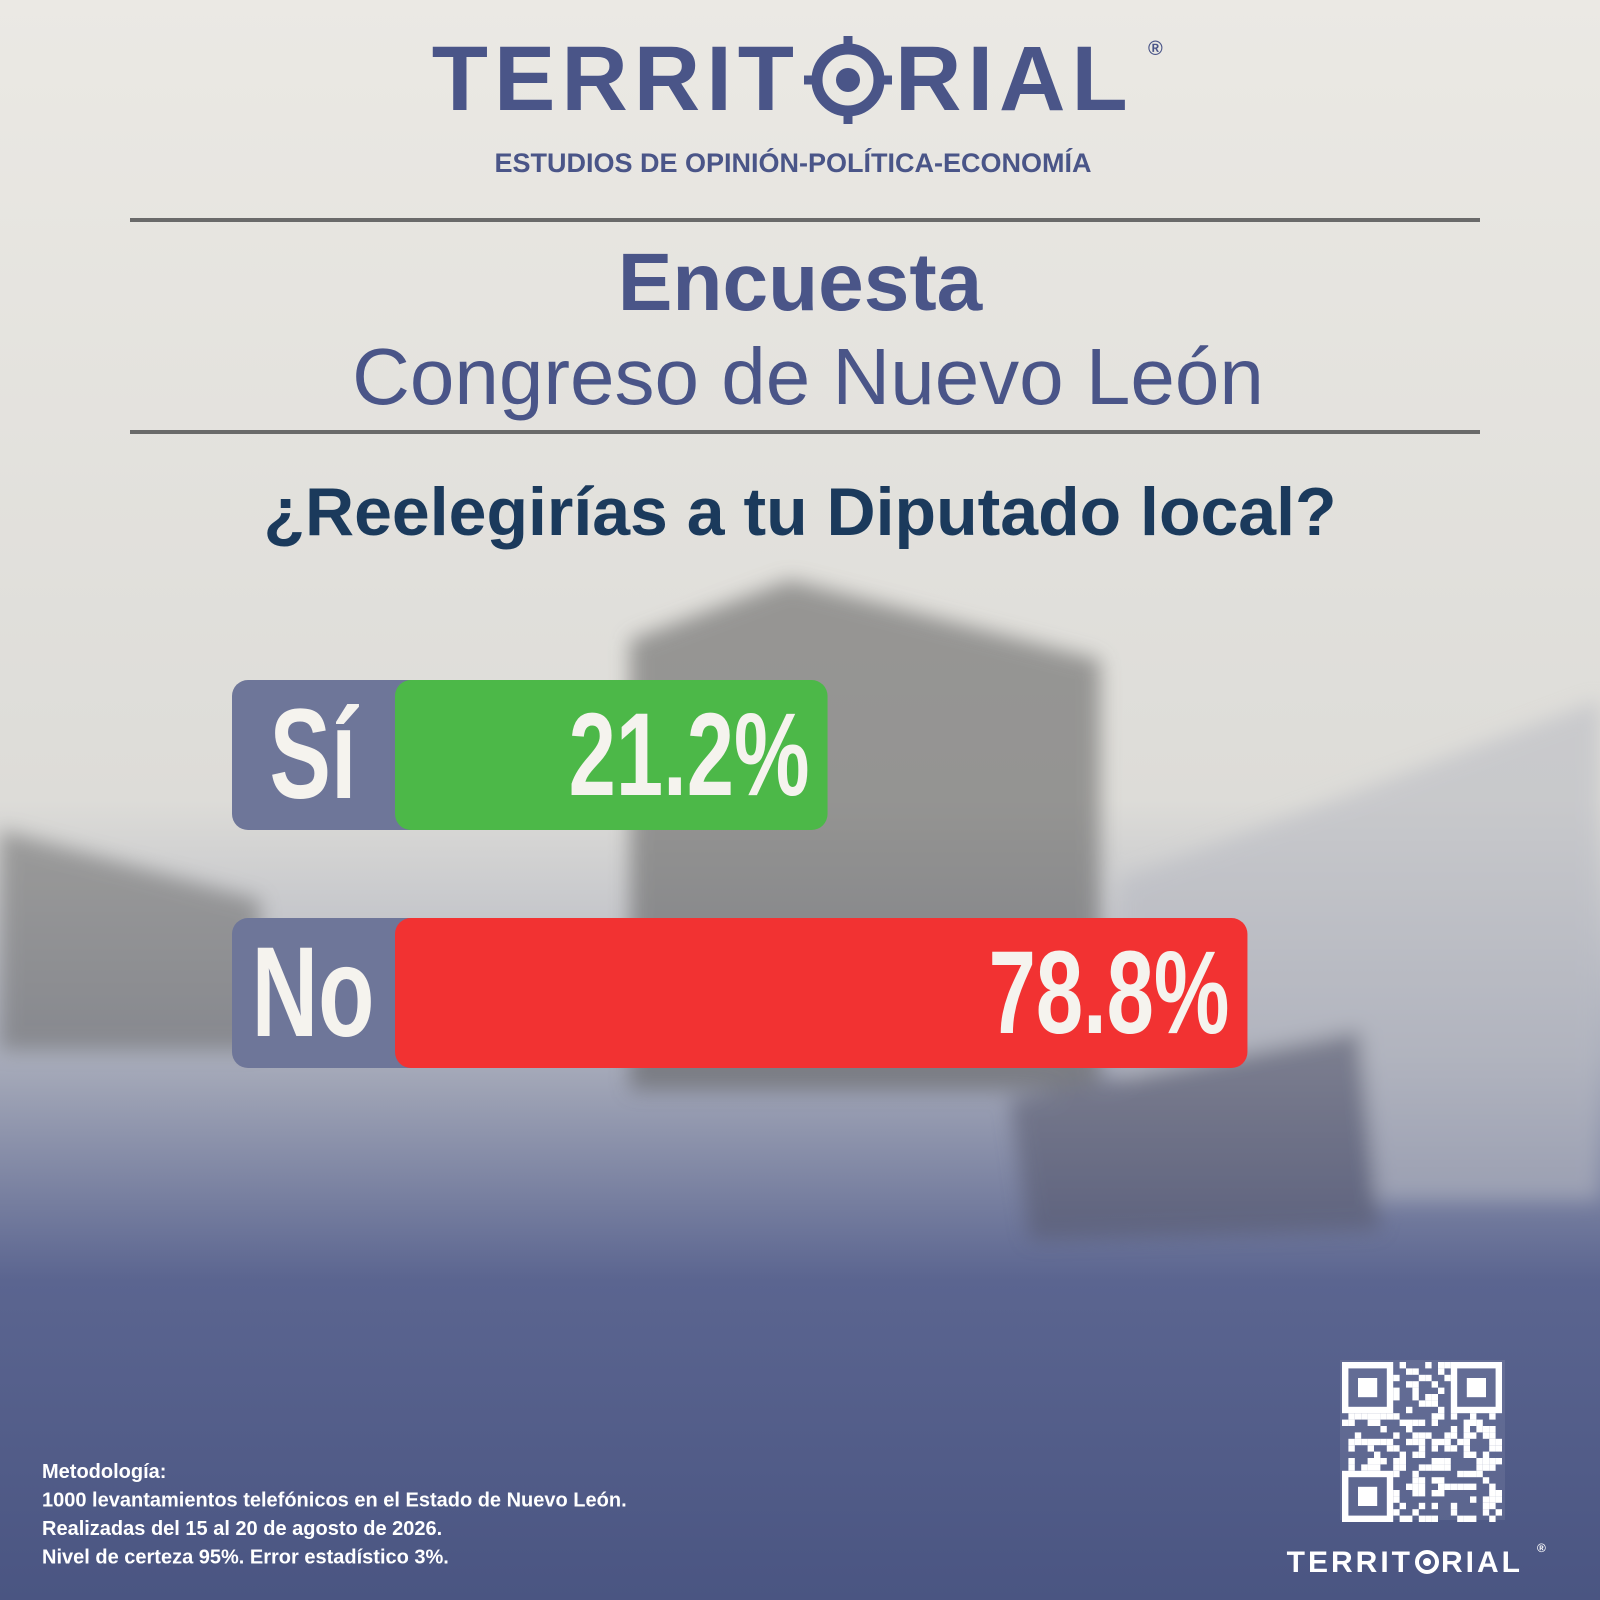 The height and width of the screenshot is (1600, 1600). What do you see at coordinates (848, 80) in the screenshot?
I see `brand-icon` at bounding box center [848, 80].